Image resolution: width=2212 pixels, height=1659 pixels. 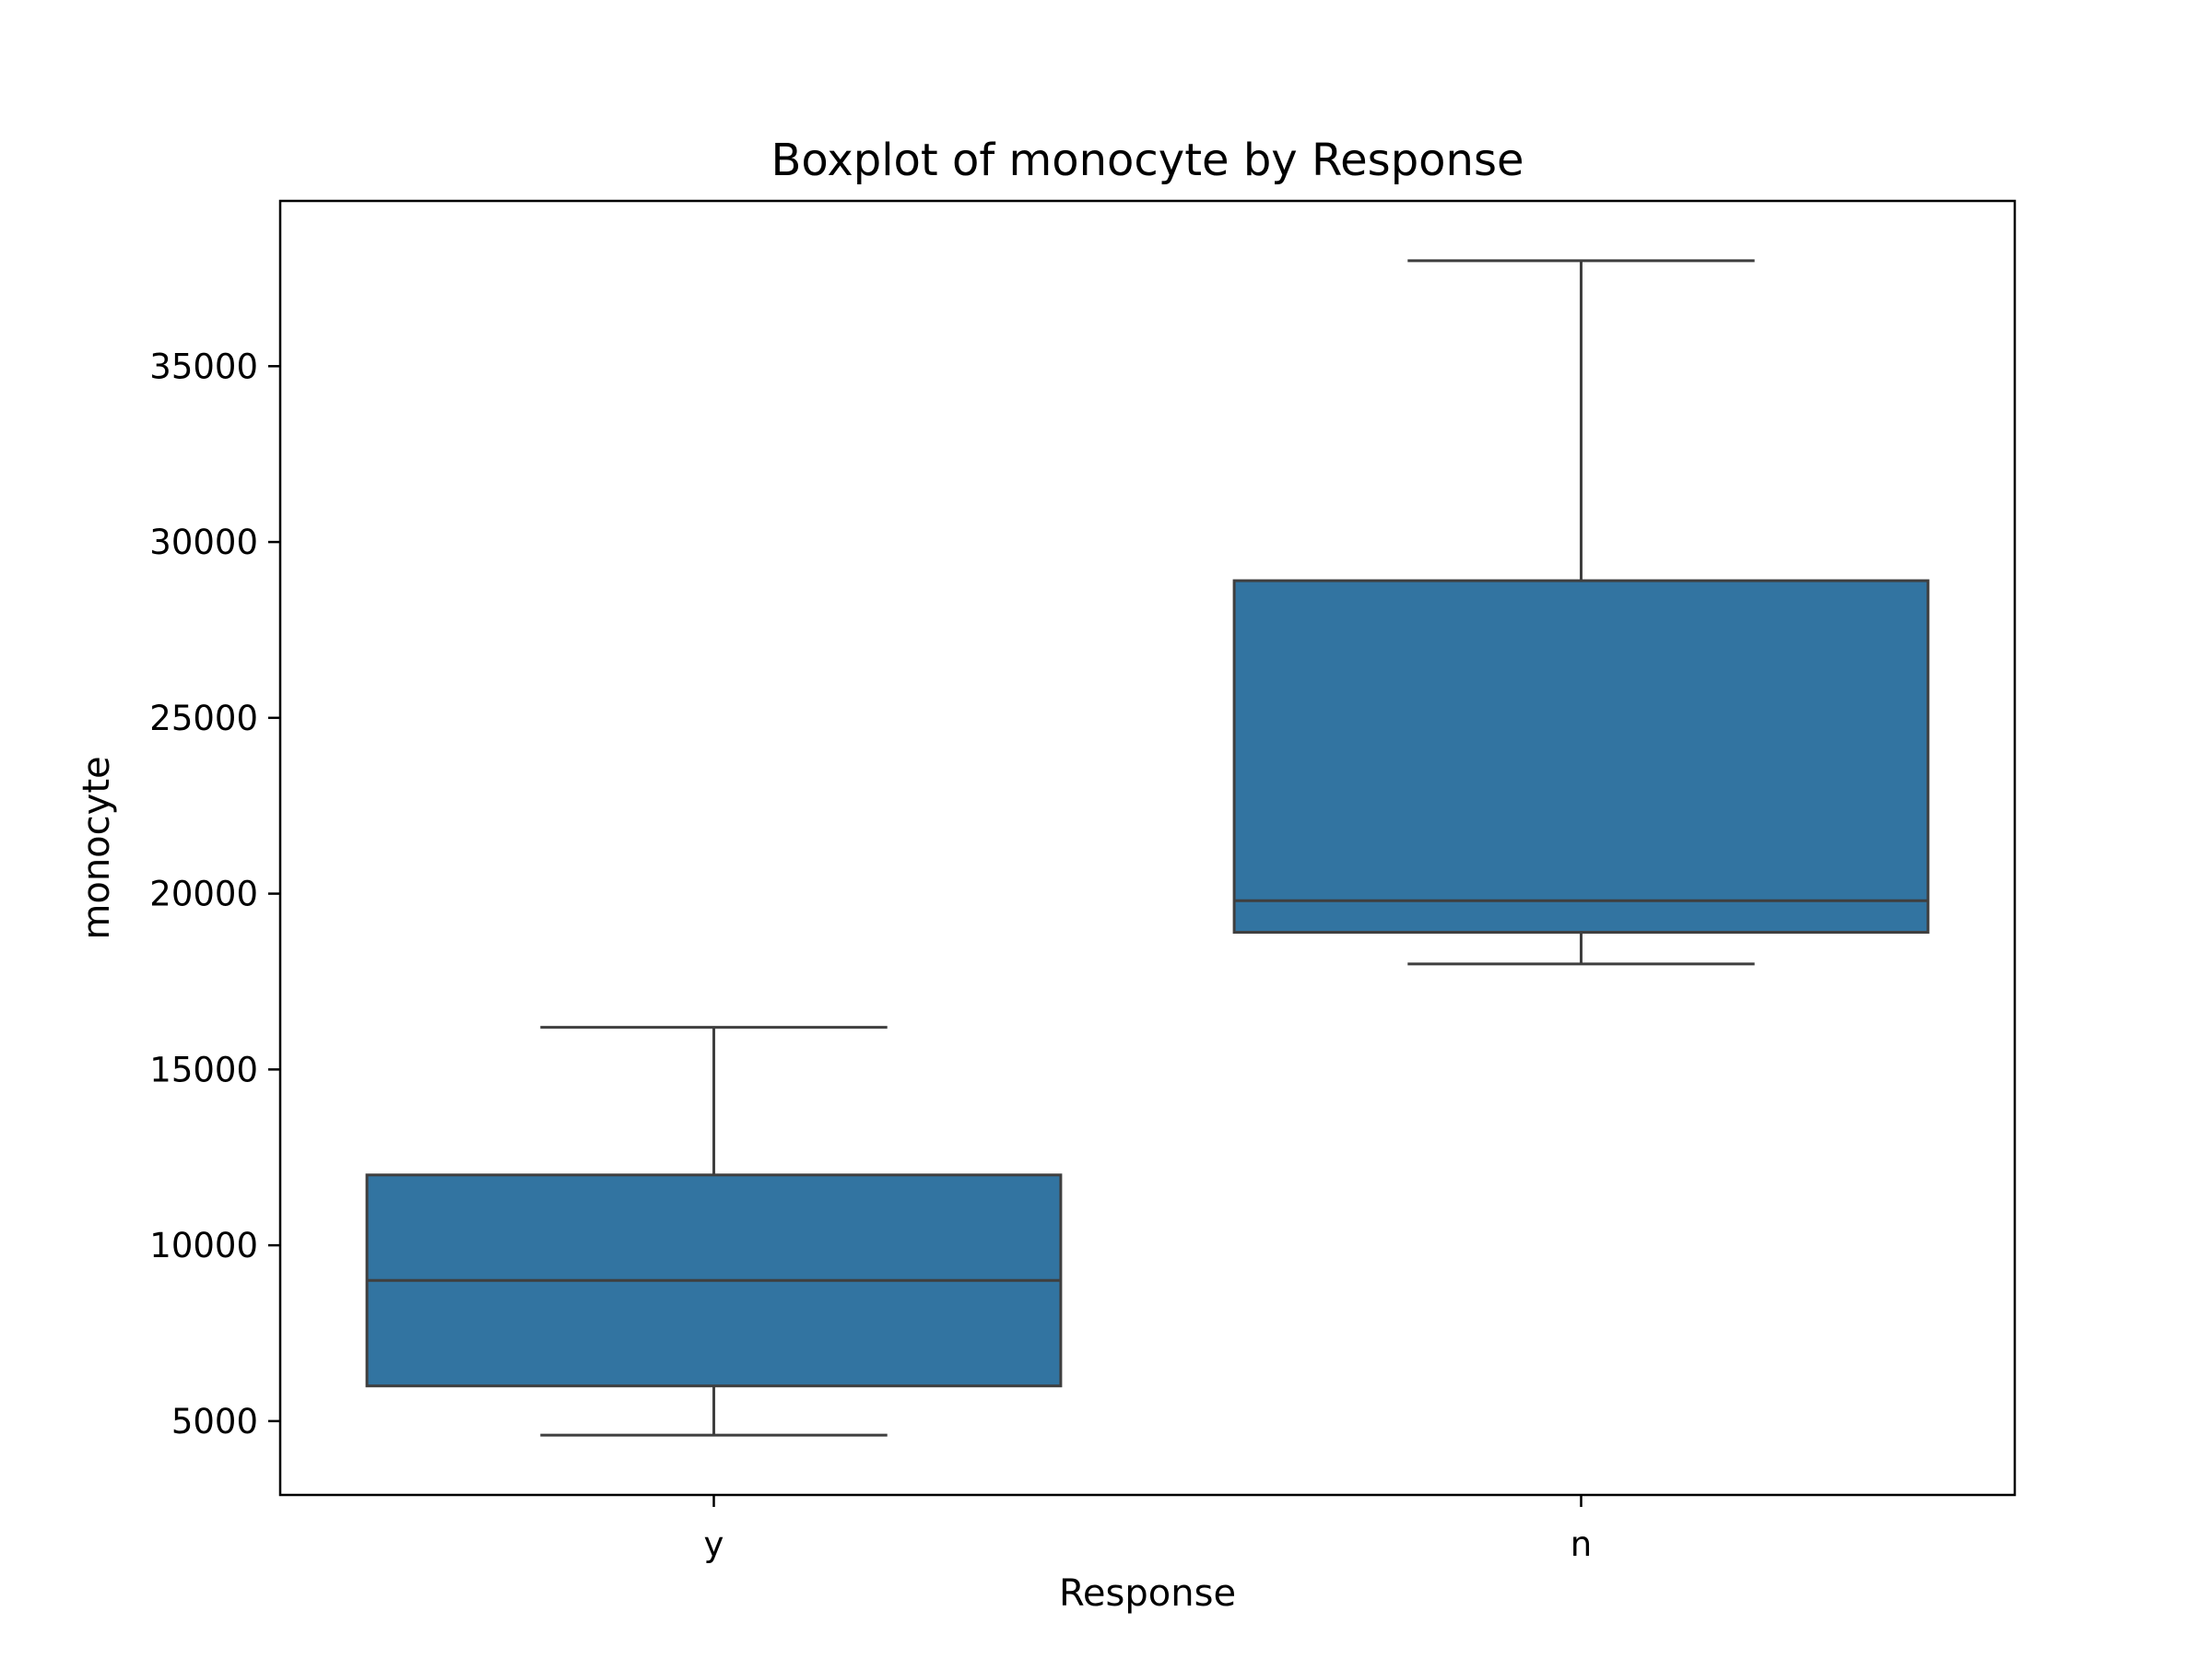 What do you see at coordinates (1147, 1593) in the screenshot?
I see `x-axis-label: Response` at bounding box center [1147, 1593].